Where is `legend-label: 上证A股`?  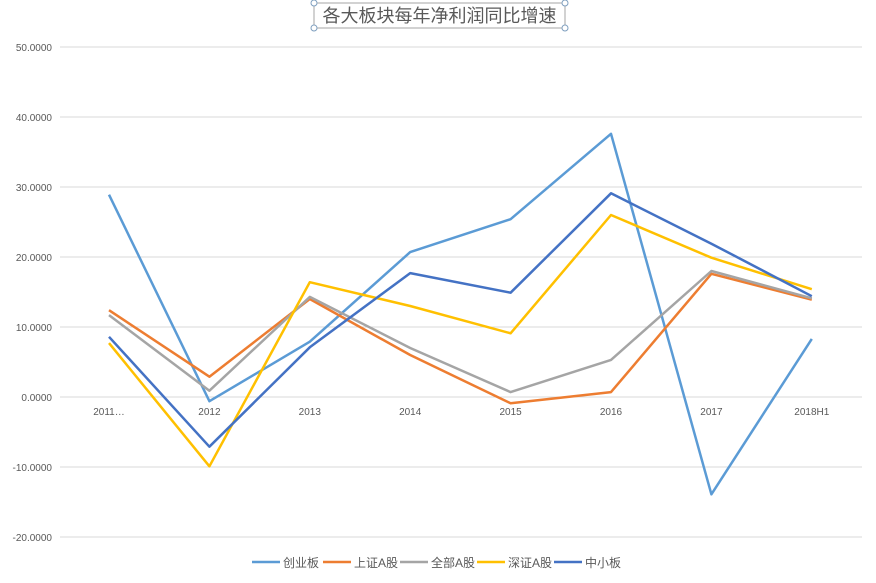 legend-label: 上证A股 is located at coordinates (376, 563).